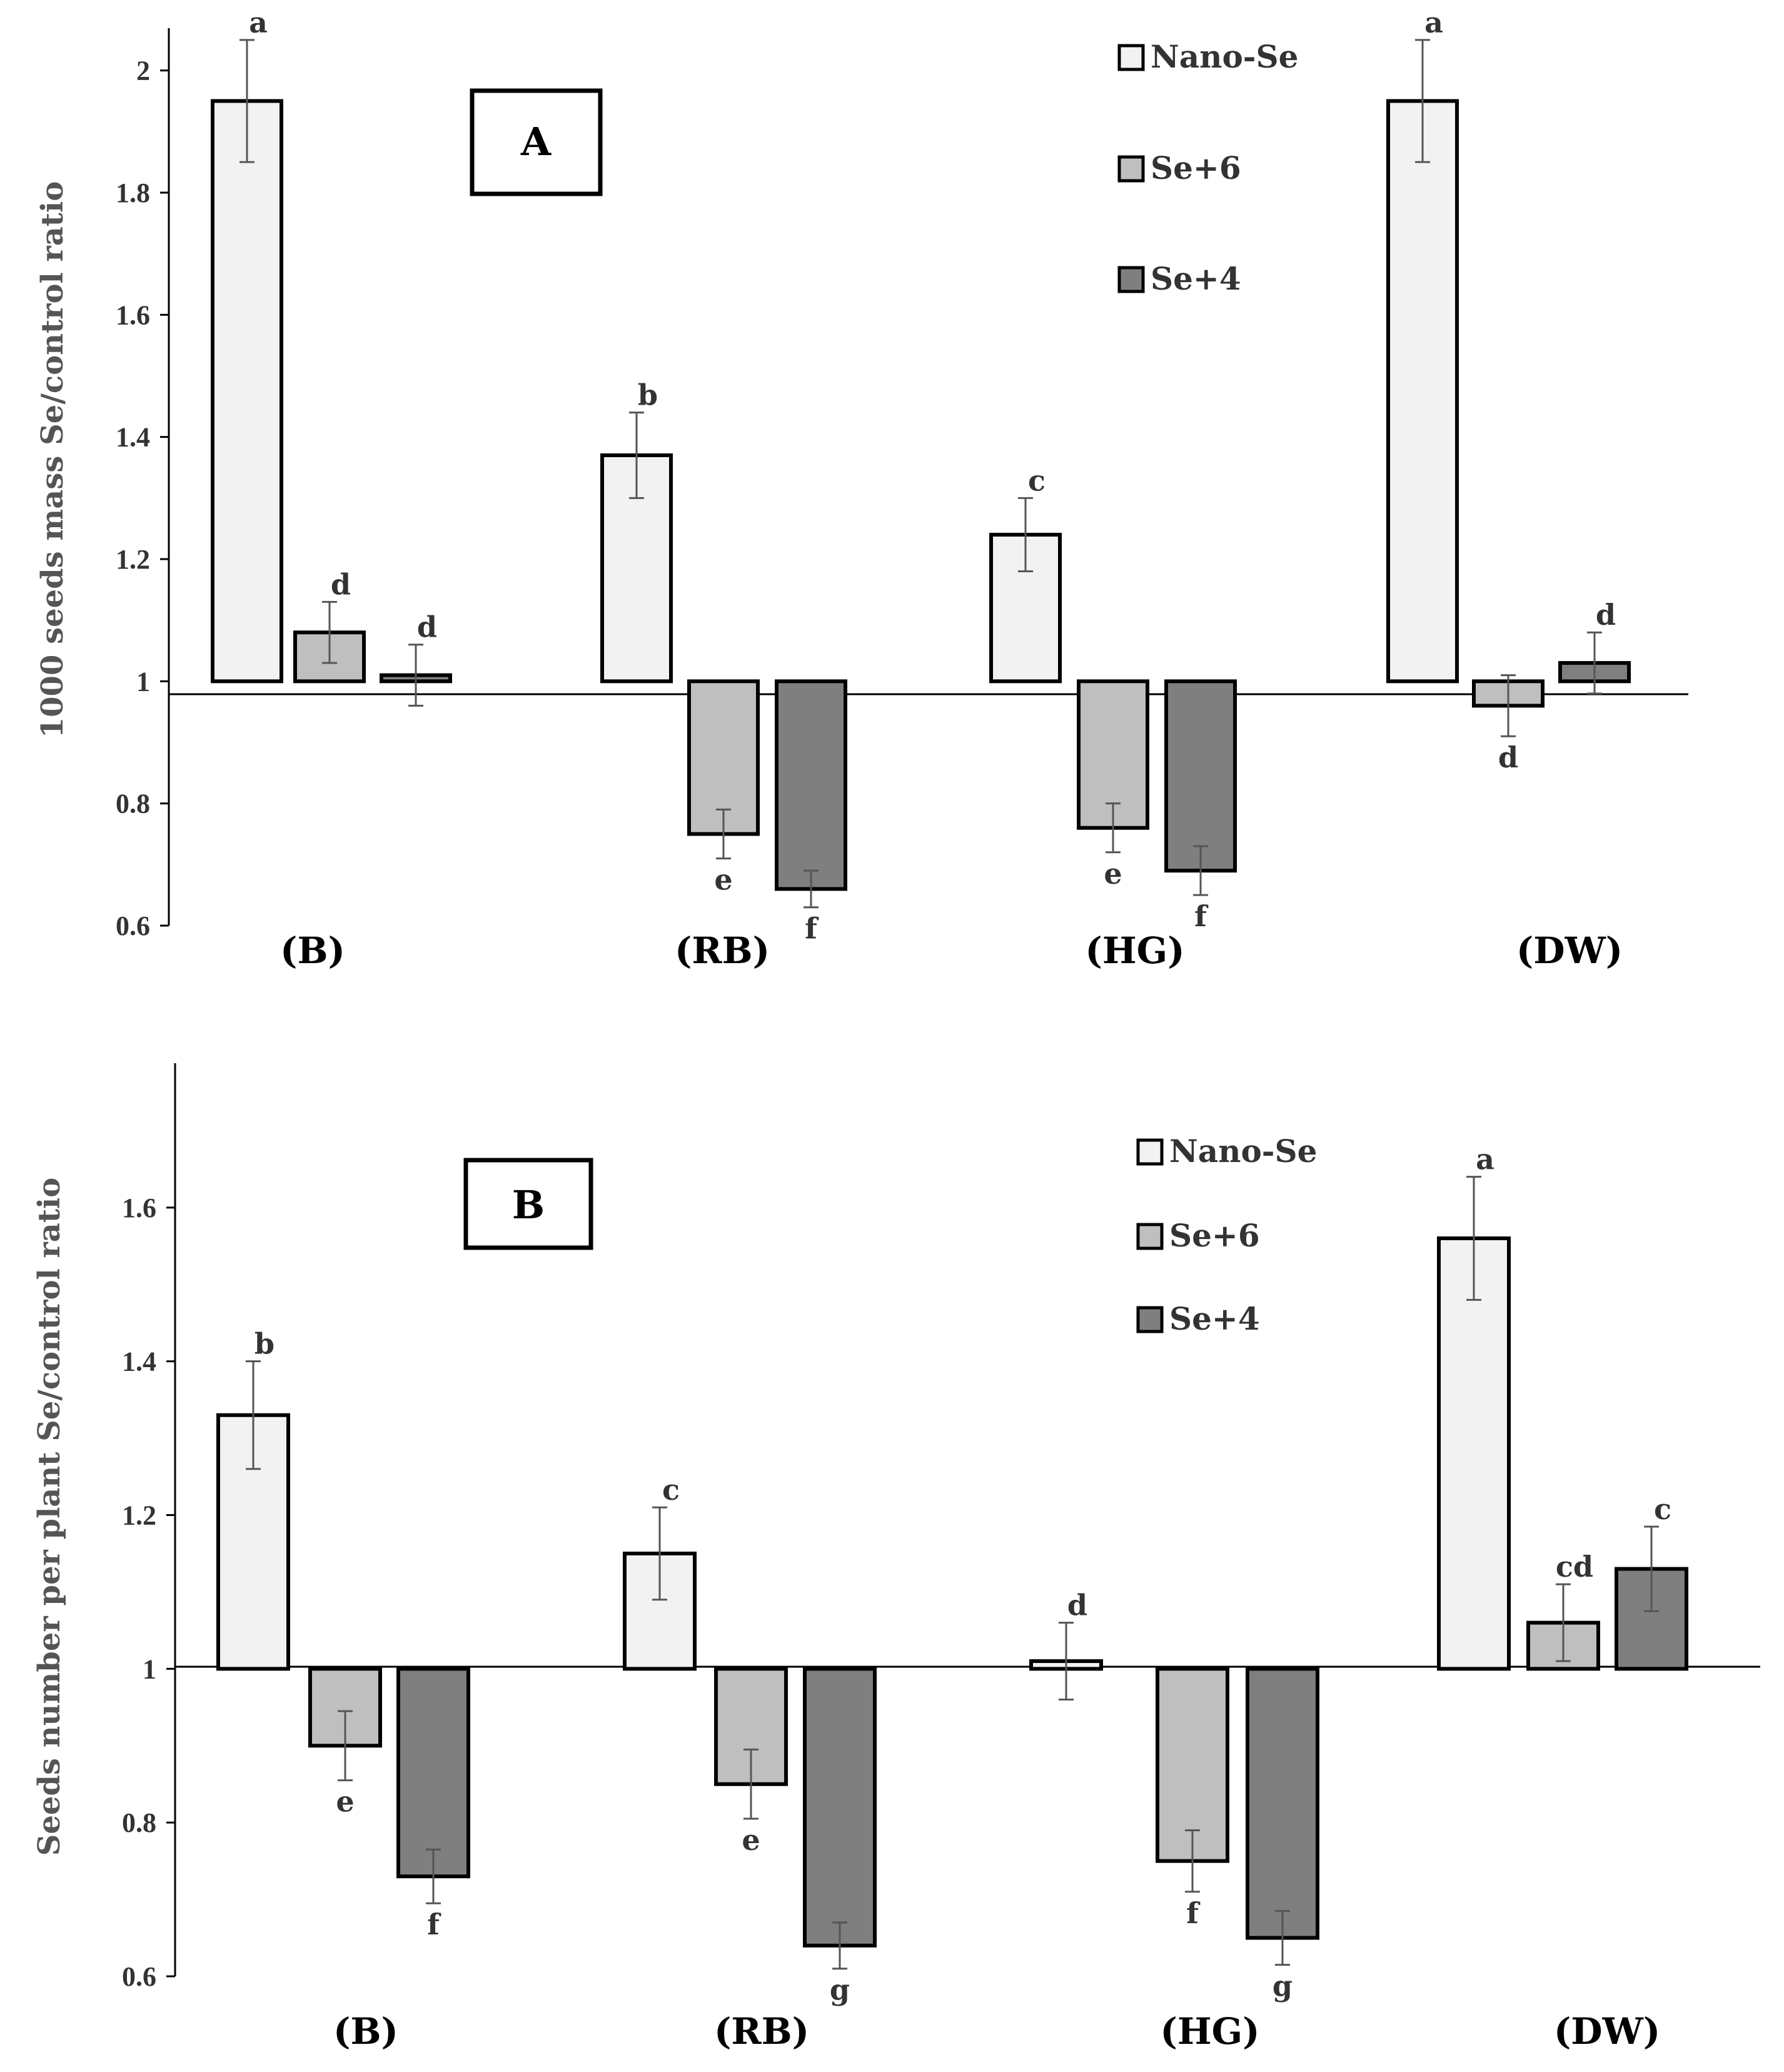 The width and height of the screenshot is (1784, 2072). I want to click on panel-b-significance-label: b, so click(264, 1344).